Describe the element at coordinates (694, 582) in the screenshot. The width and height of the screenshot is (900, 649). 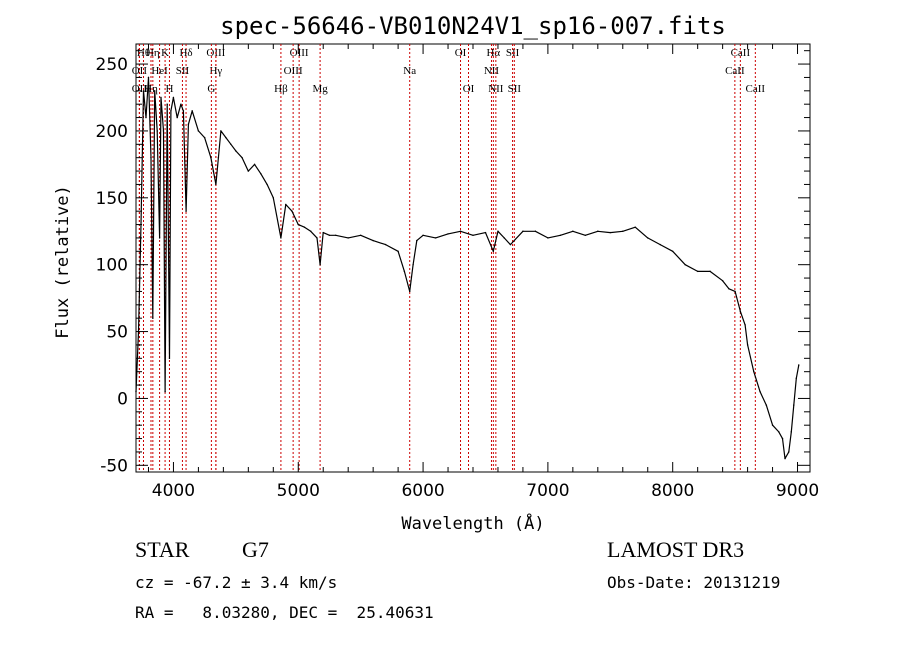
I see `observation-date: Obs-Date: 20131219` at that location.